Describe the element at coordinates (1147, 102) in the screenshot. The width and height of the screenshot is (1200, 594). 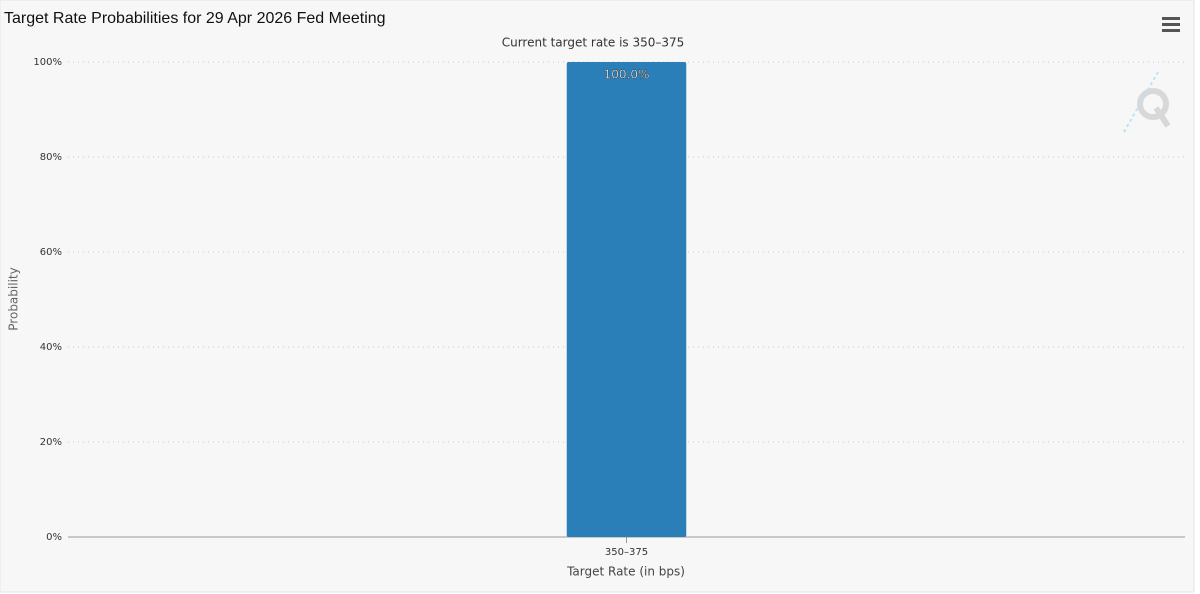
I see `logo` at that location.